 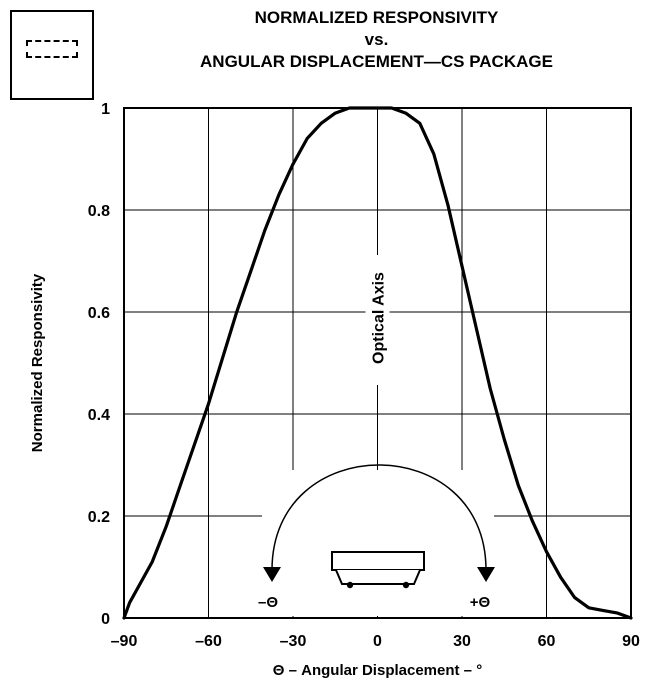 What do you see at coordinates (37, 362) in the screenshot?
I see `y-axis-label: Normalized Responsivity` at bounding box center [37, 362].